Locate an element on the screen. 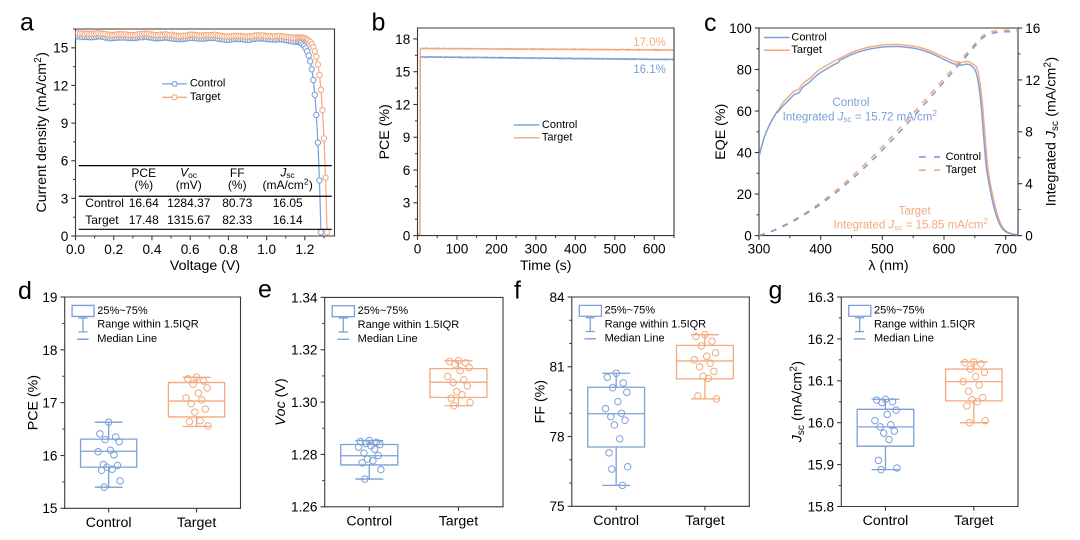 The image size is (1080, 540). svg-text: λ (nm) is located at coordinates (888, 266).